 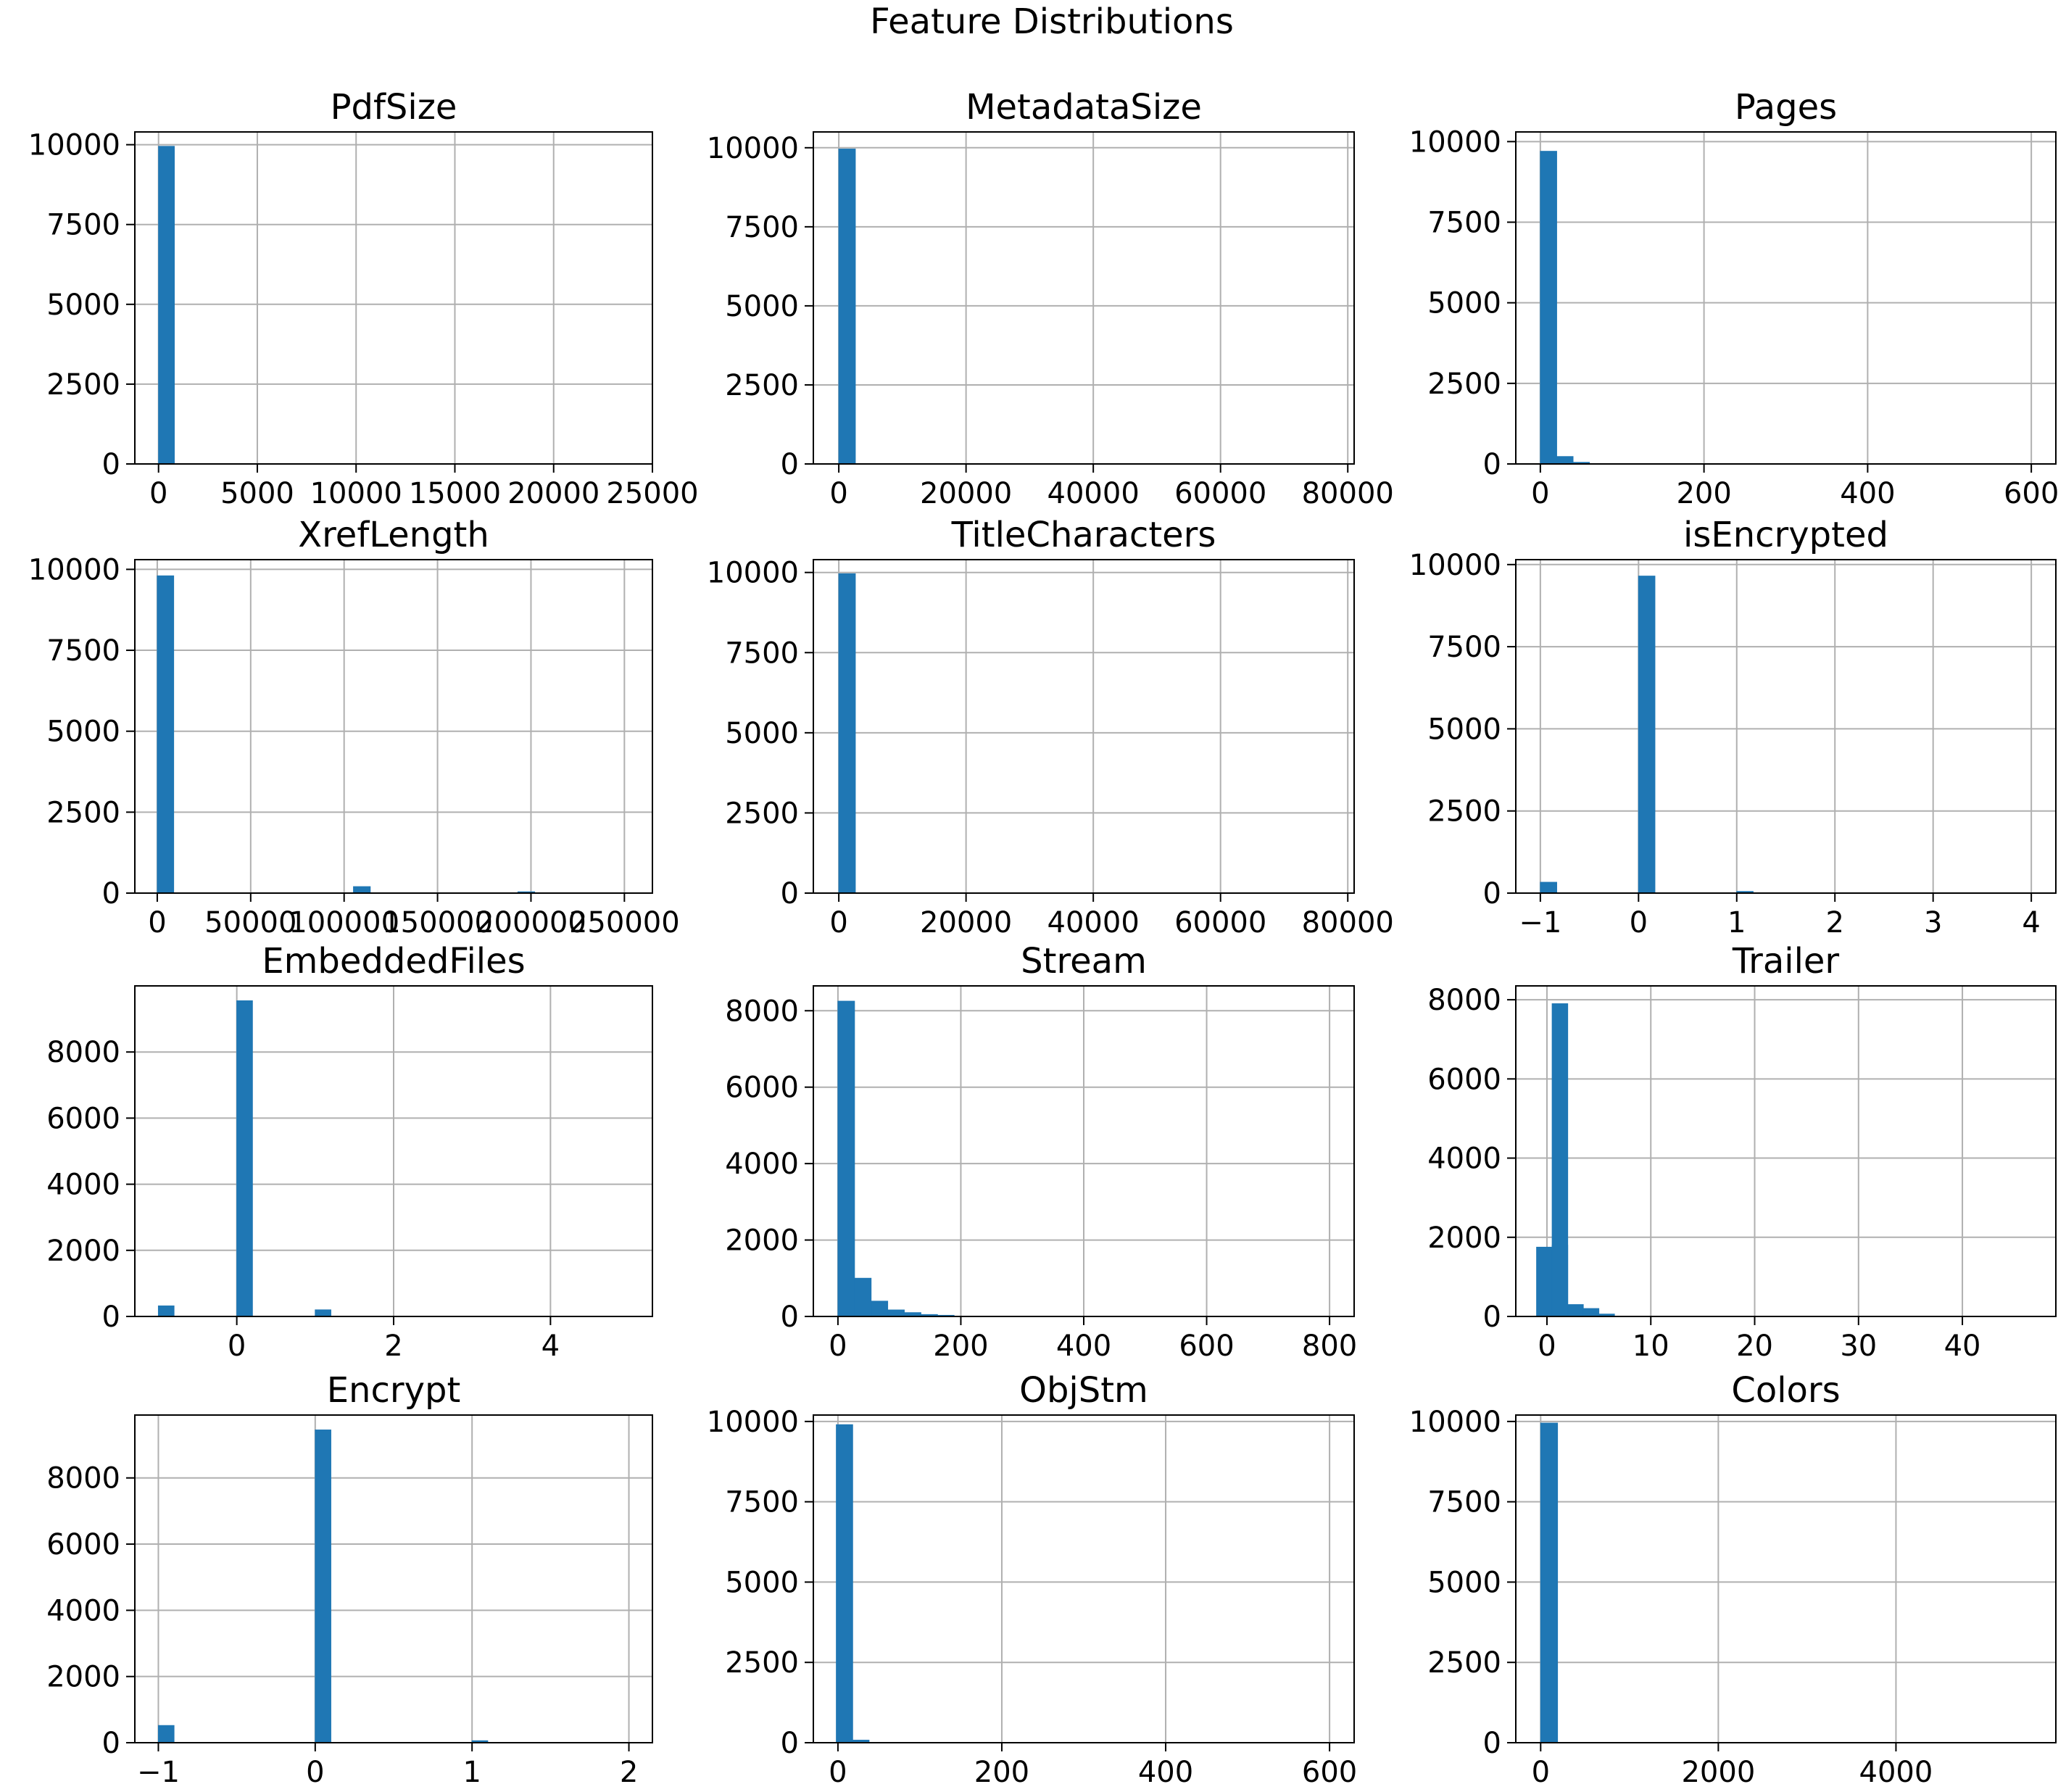 What do you see at coordinates (393, 535) in the screenshot?
I see `subplot-title: XrefLength` at bounding box center [393, 535].